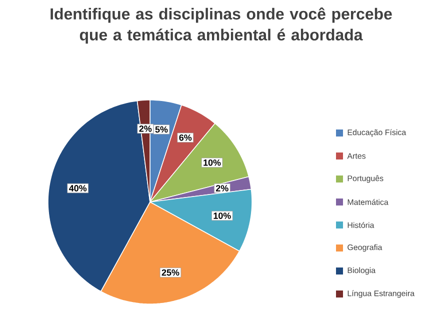  What do you see at coordinates (171, 272) in the screenshot?
I see `data-label: 25%` at bounding box center [171, 272].